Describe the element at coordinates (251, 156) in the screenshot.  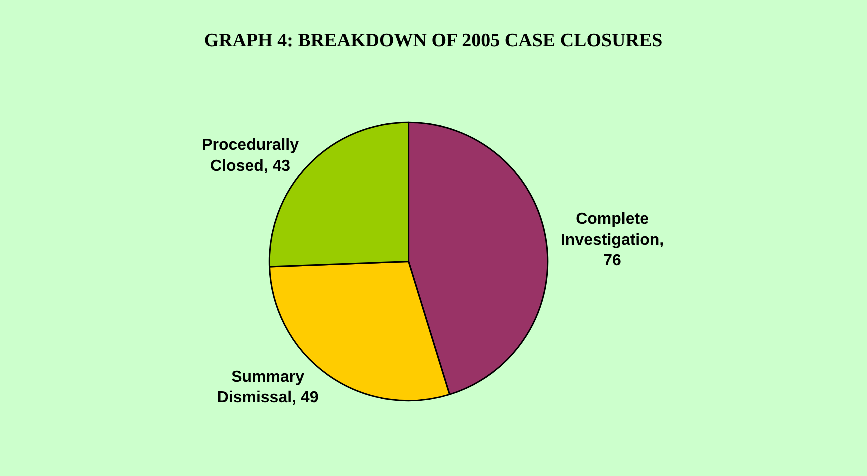
I see `slice-label: Procedurally Closed, 43` at that location.